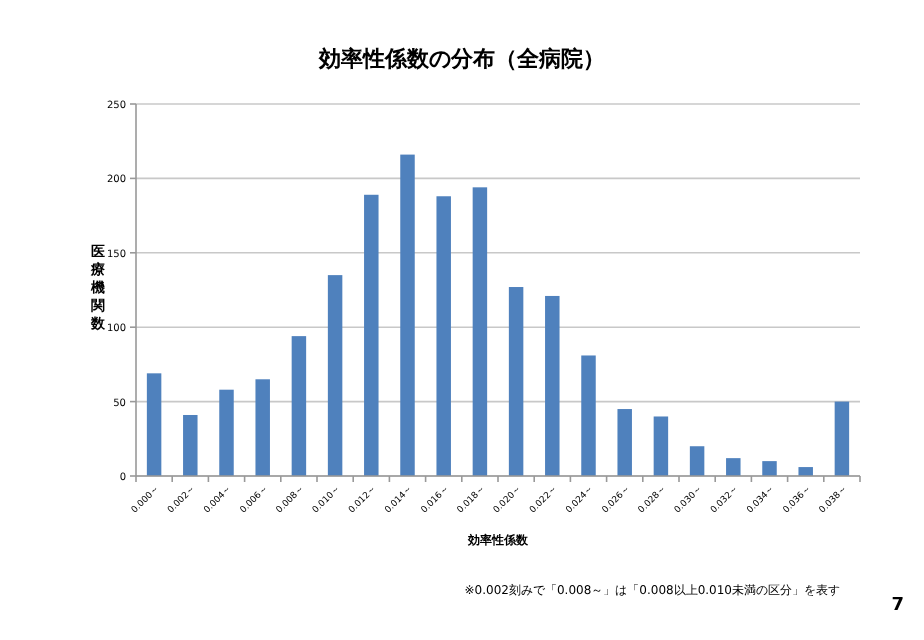  I want to click on text: 7, so click(897, 606).